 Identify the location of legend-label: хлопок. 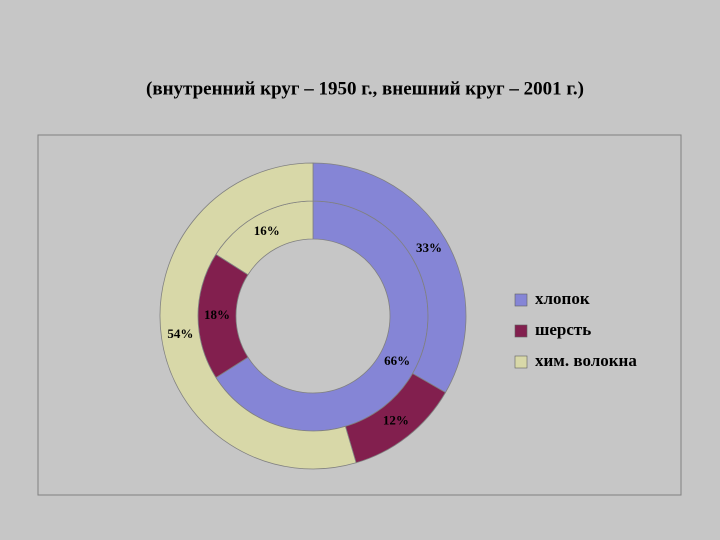
(562, 298).